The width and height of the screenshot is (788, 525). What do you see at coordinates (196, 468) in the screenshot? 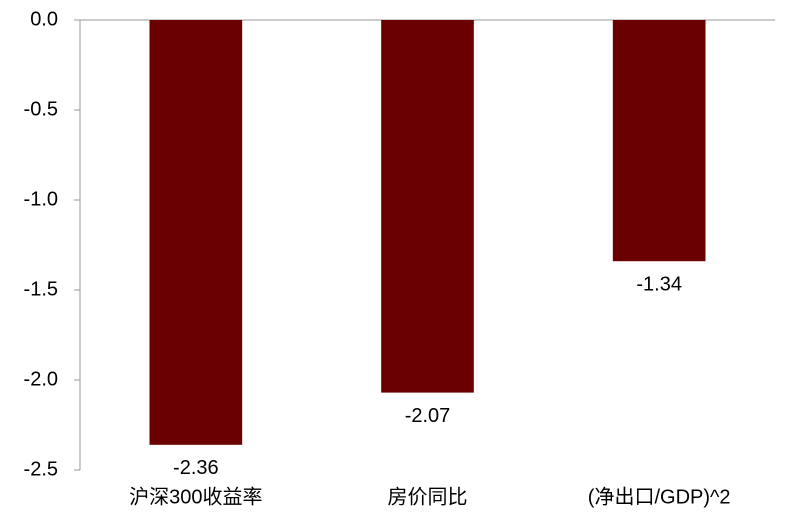
I see `value-label: -2.36` at bounding box center [196, 468].